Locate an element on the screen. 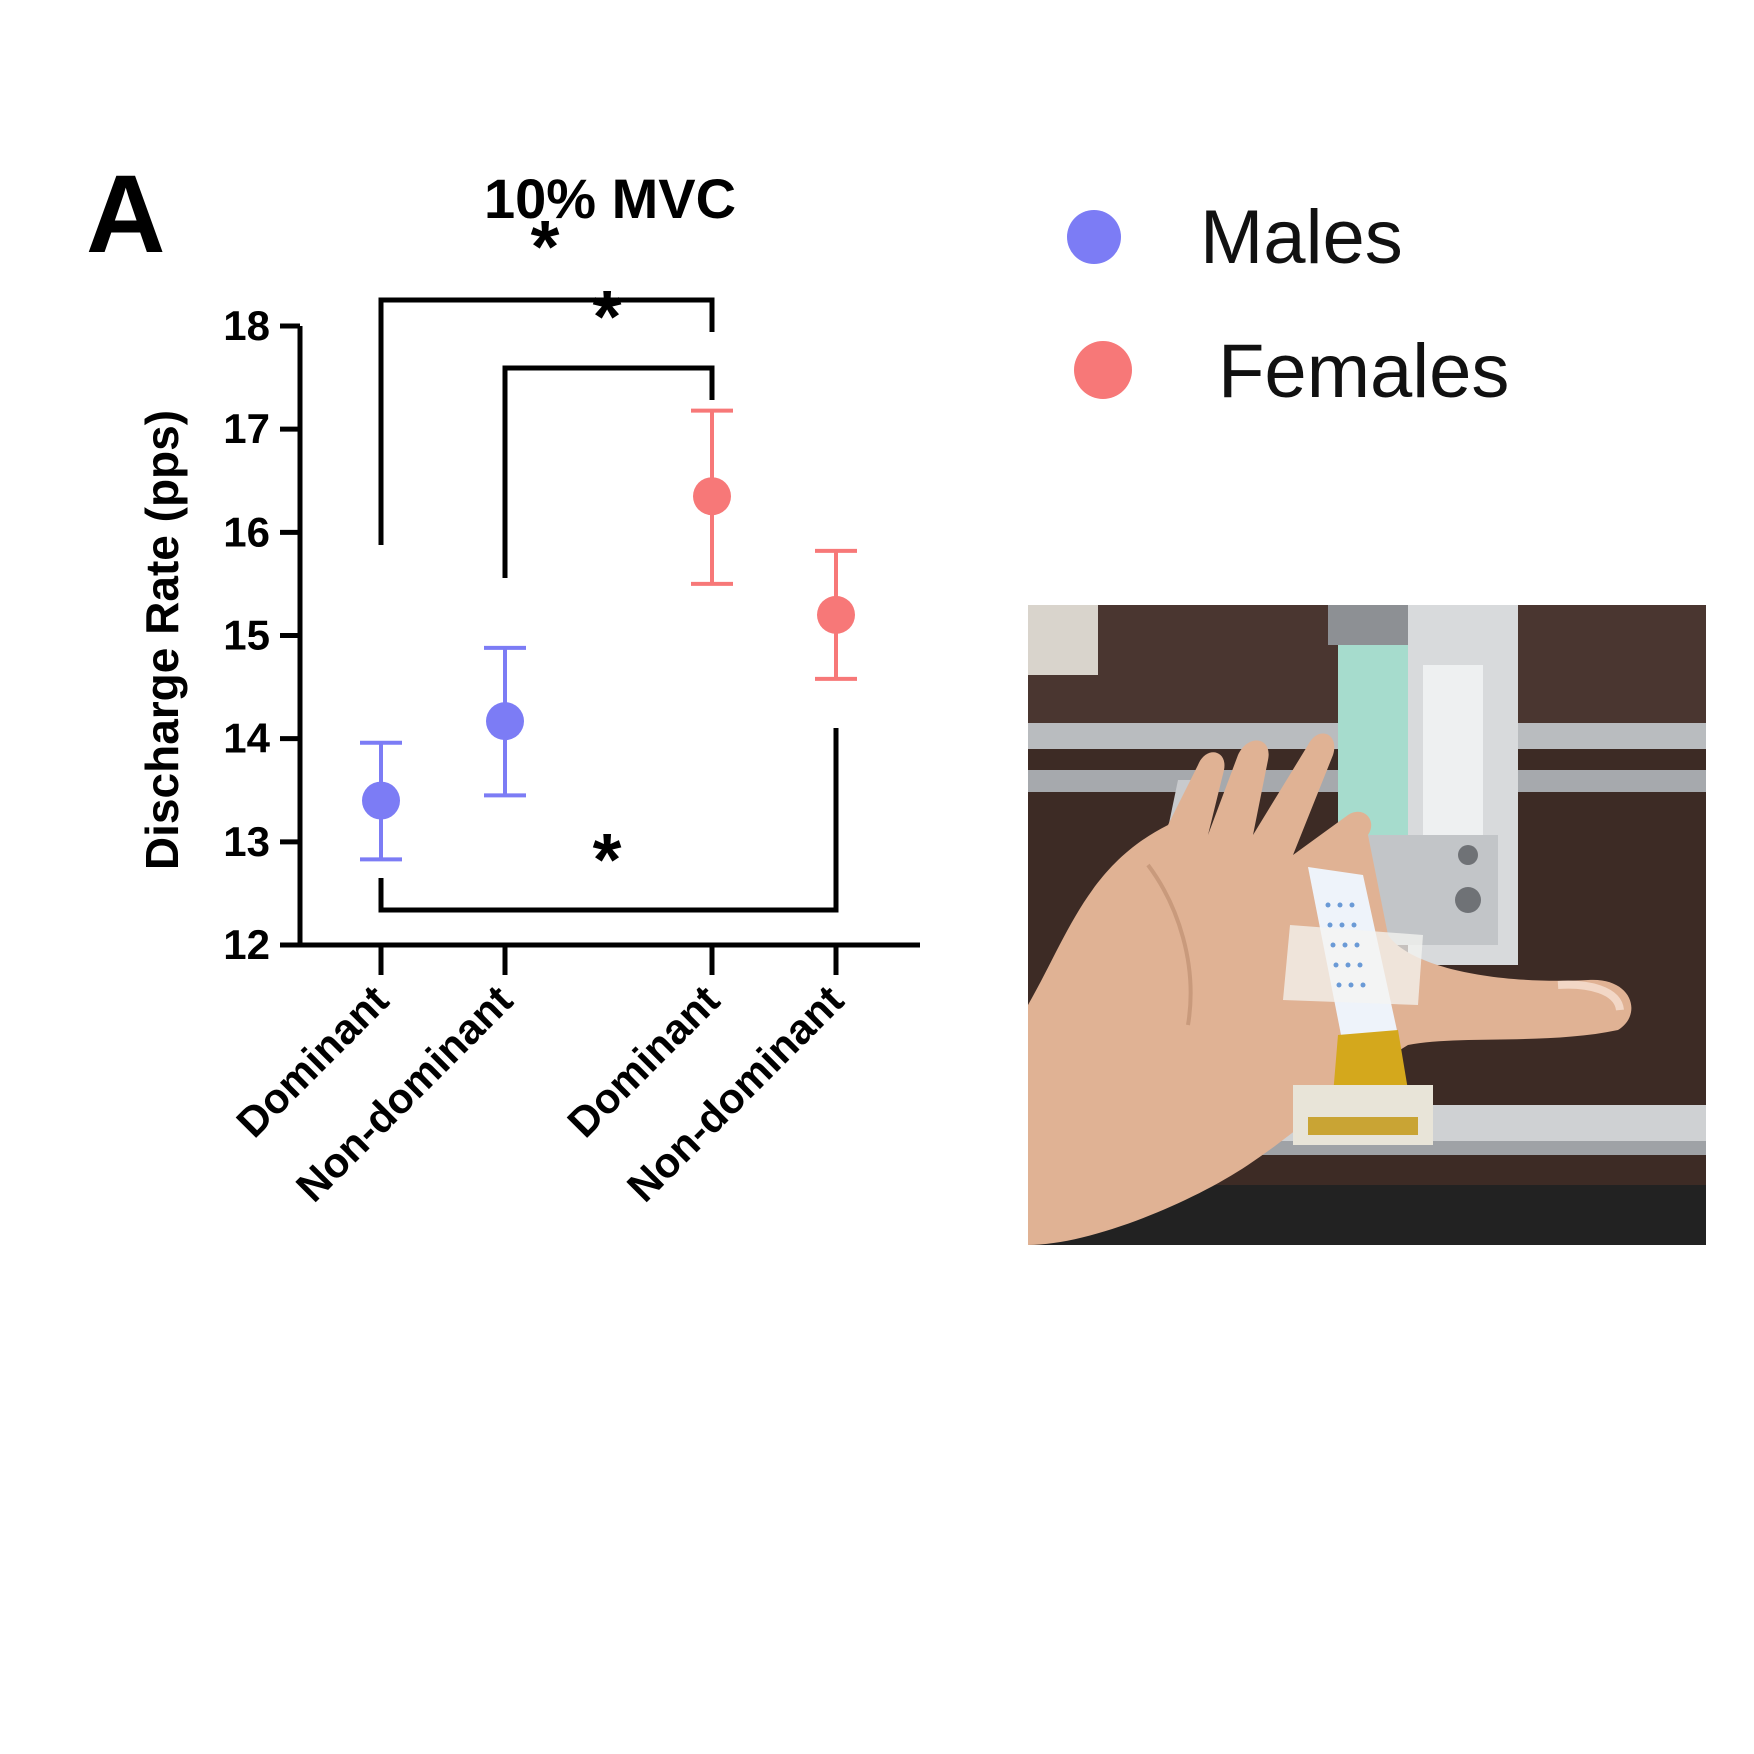 The height and width of the screenshot is (1754, 1754). legend-marker-females is located at coordinates (1103, 370).